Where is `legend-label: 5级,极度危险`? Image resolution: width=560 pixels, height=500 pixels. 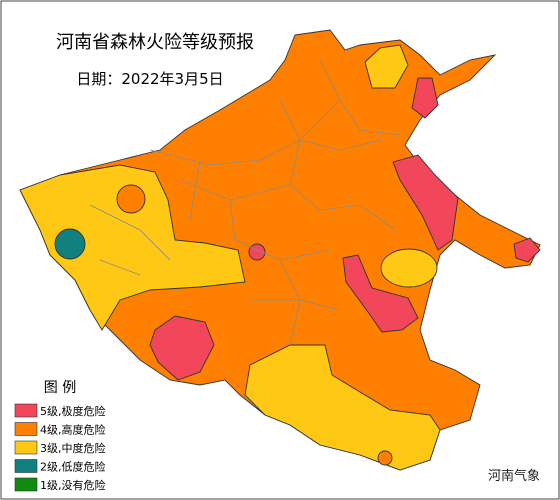
legend-label: 5级,极度危险 is located at coordinates (73, 411).